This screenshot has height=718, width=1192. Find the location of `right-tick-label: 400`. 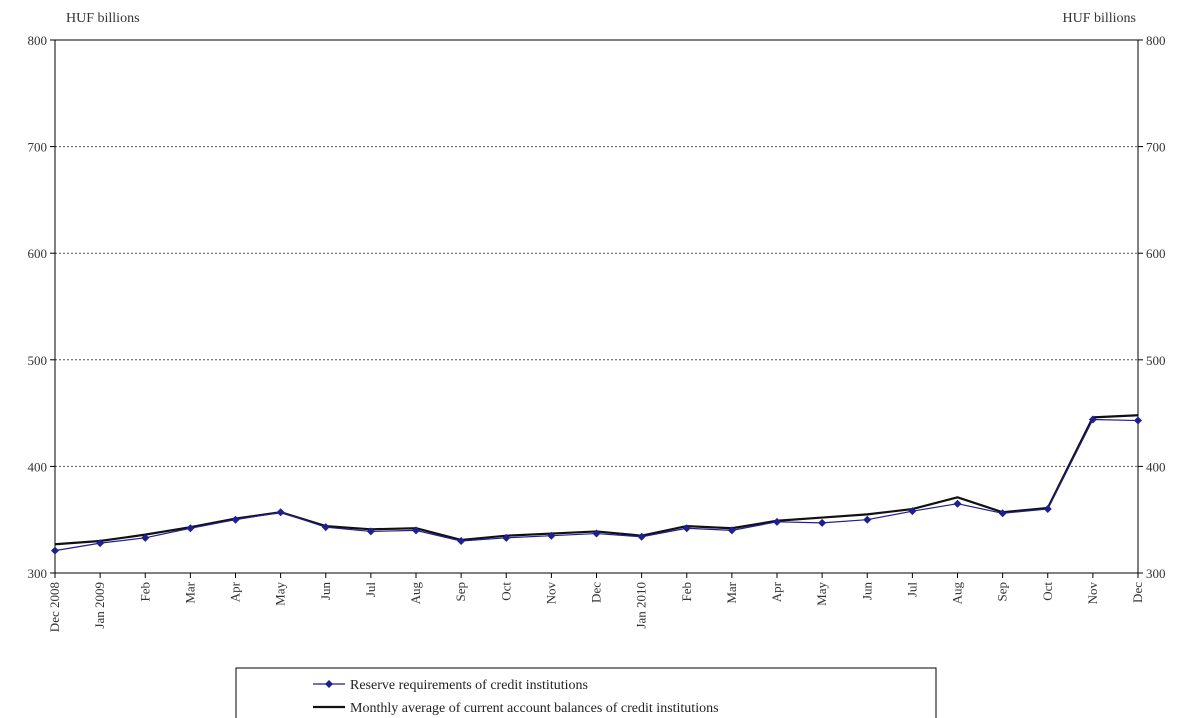

right-tick-label: 400 is located at coordinates (1156, 466).